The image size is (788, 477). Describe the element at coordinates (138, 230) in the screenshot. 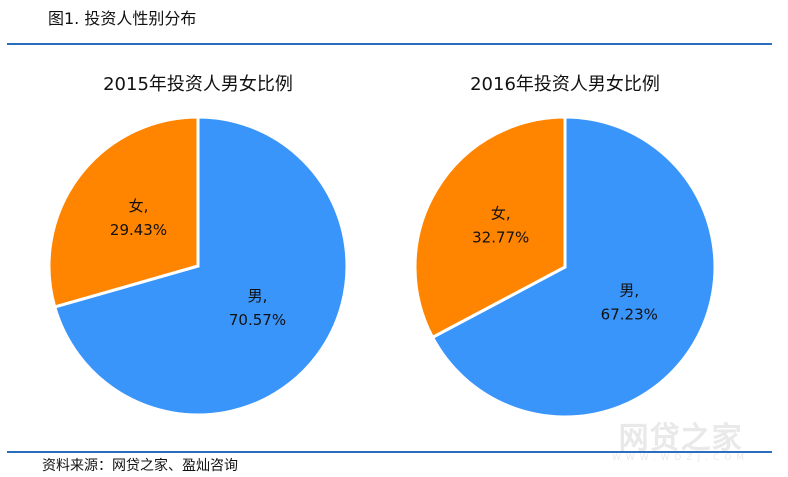

I see `data-label-value: 29.43%` at that location.